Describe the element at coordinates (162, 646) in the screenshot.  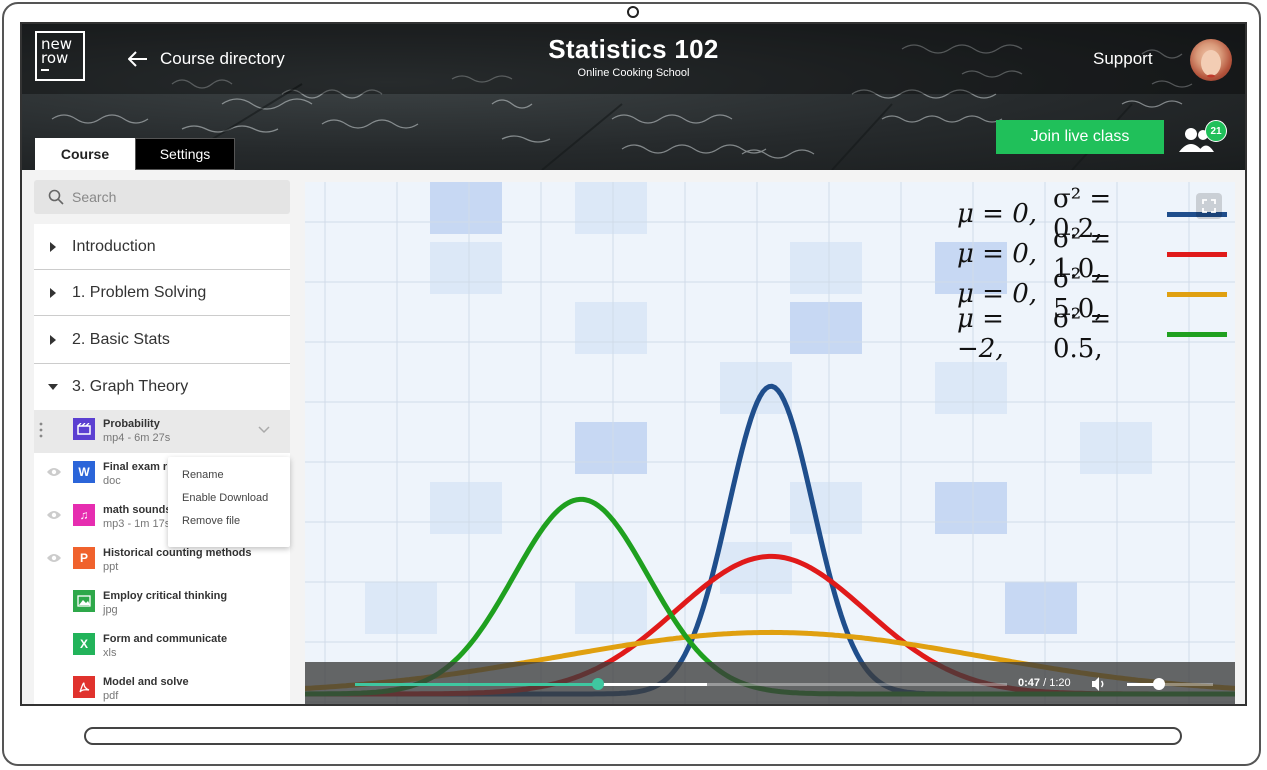
I see `file-item-form-communicate: X Form and communicate xls` at that location.